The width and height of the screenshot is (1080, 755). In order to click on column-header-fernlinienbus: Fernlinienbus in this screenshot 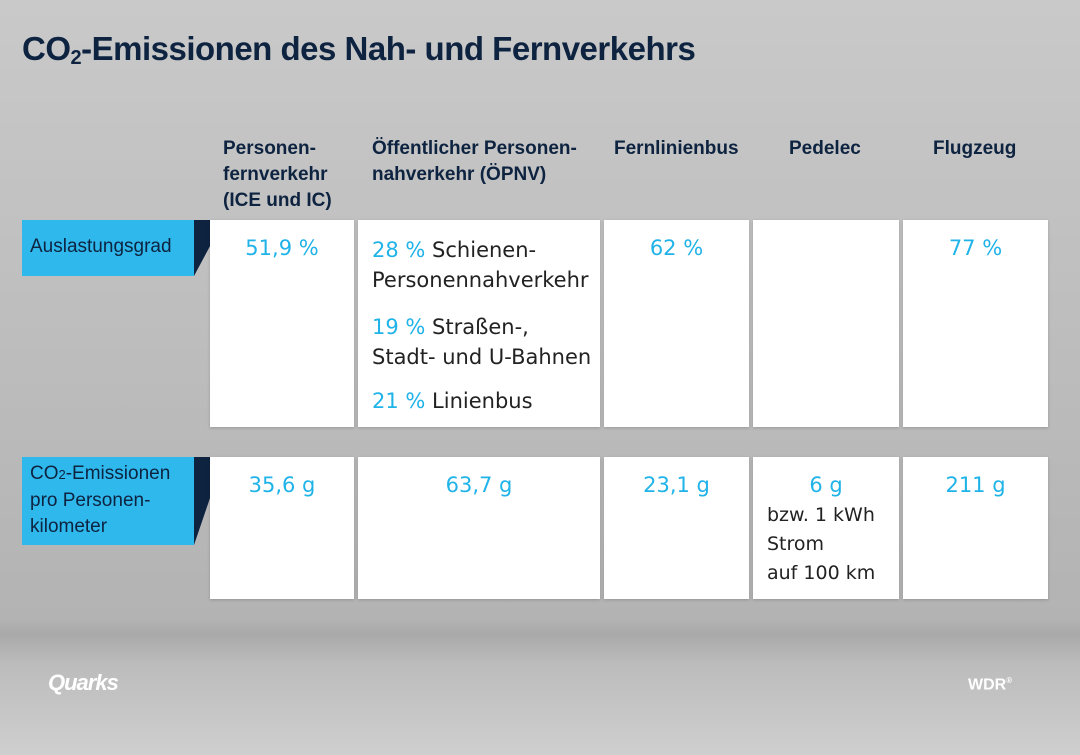, I will do `click(676, 148)`.